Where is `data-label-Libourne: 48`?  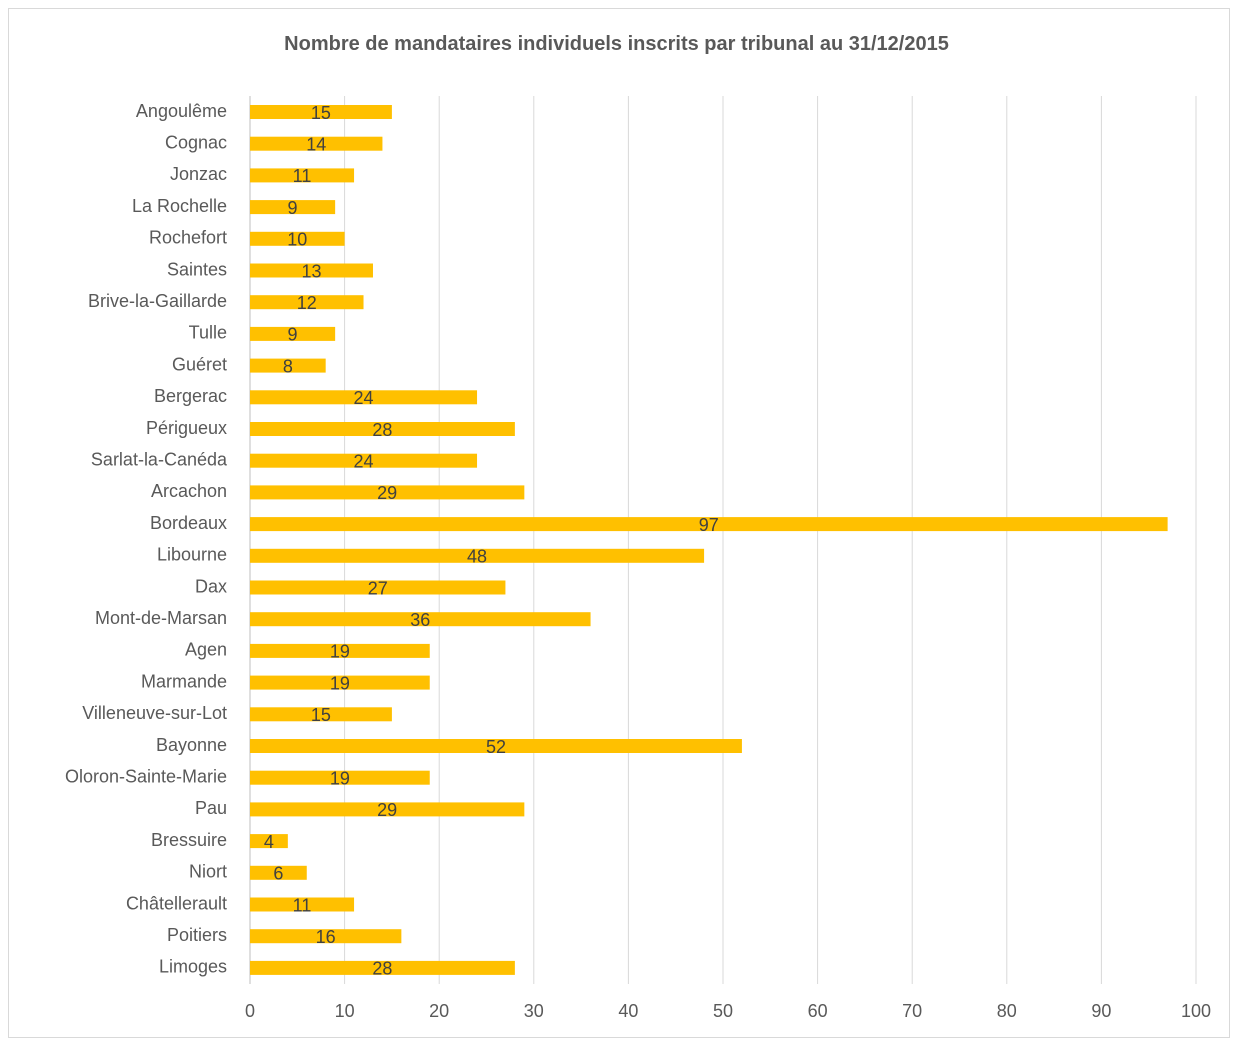
data-label-Libourne: 48 is located at coordinates (477, 557).